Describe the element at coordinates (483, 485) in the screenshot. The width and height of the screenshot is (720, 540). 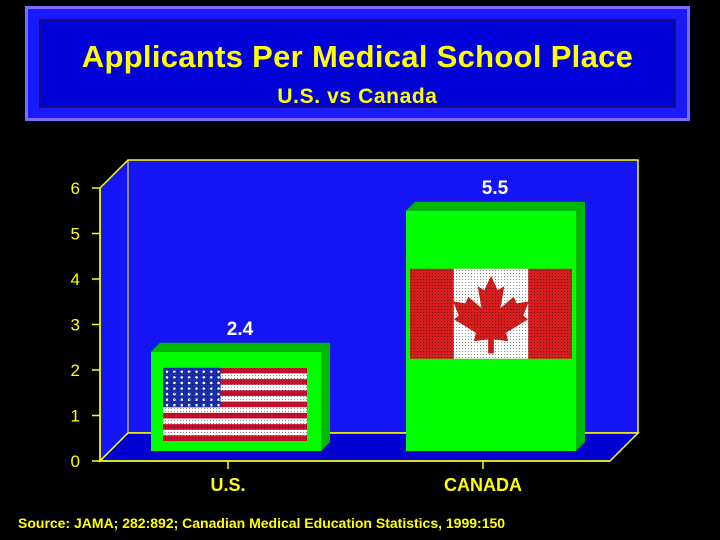
I see `x-tick-label: CANADA` at that location.